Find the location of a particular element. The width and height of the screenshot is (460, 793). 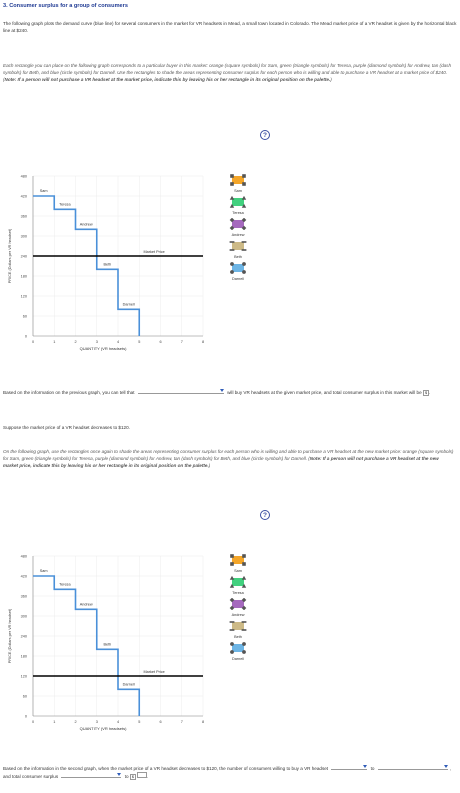

demand-curve is located at coordinates (87, 645).